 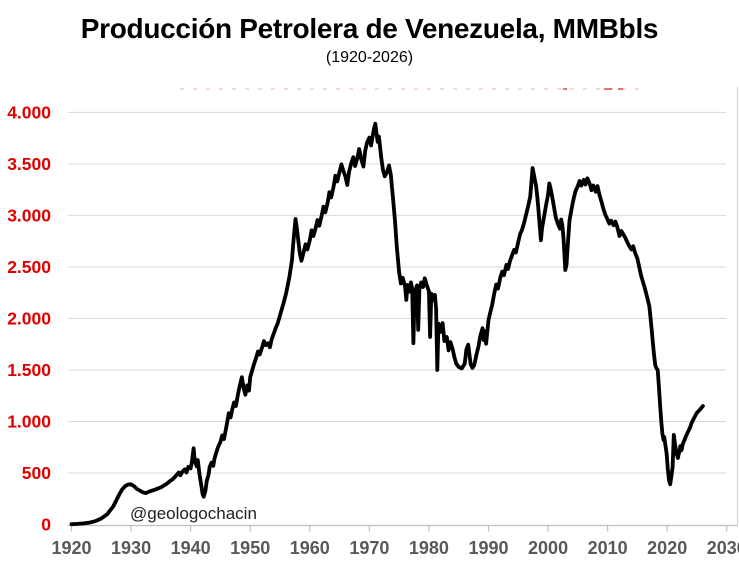 What do you see at coordinates (191, 548) in the screenshot?
I see `x-axis-label: 1940` at bounding box center [191, 548].